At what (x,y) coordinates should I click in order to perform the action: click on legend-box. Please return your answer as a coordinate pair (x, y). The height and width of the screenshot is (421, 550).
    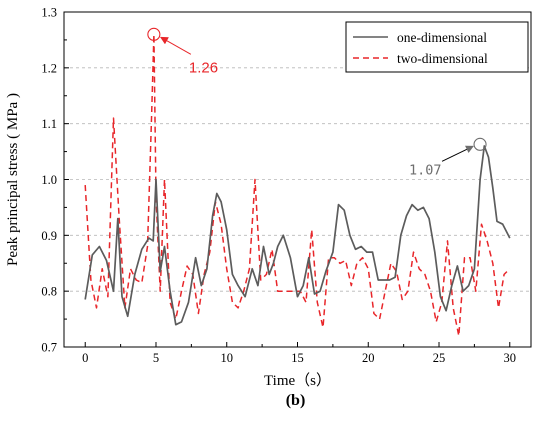
    Looking at the image, I should click on (437, 47).